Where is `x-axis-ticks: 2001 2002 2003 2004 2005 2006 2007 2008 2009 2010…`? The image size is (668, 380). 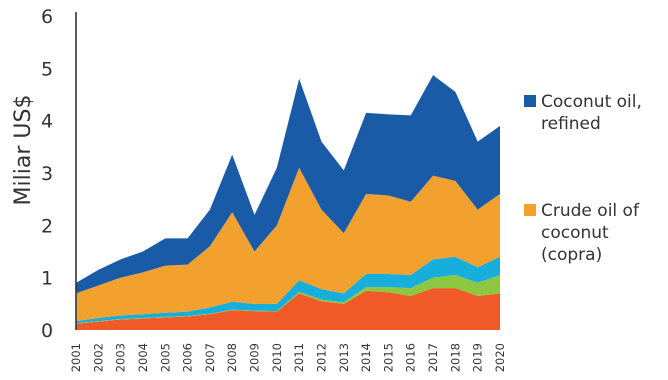
x-axis-ticks: 2001 2002 2003 2004 2005 2006 2007 2008 2009 2010… is located at coordinates (288, 357).